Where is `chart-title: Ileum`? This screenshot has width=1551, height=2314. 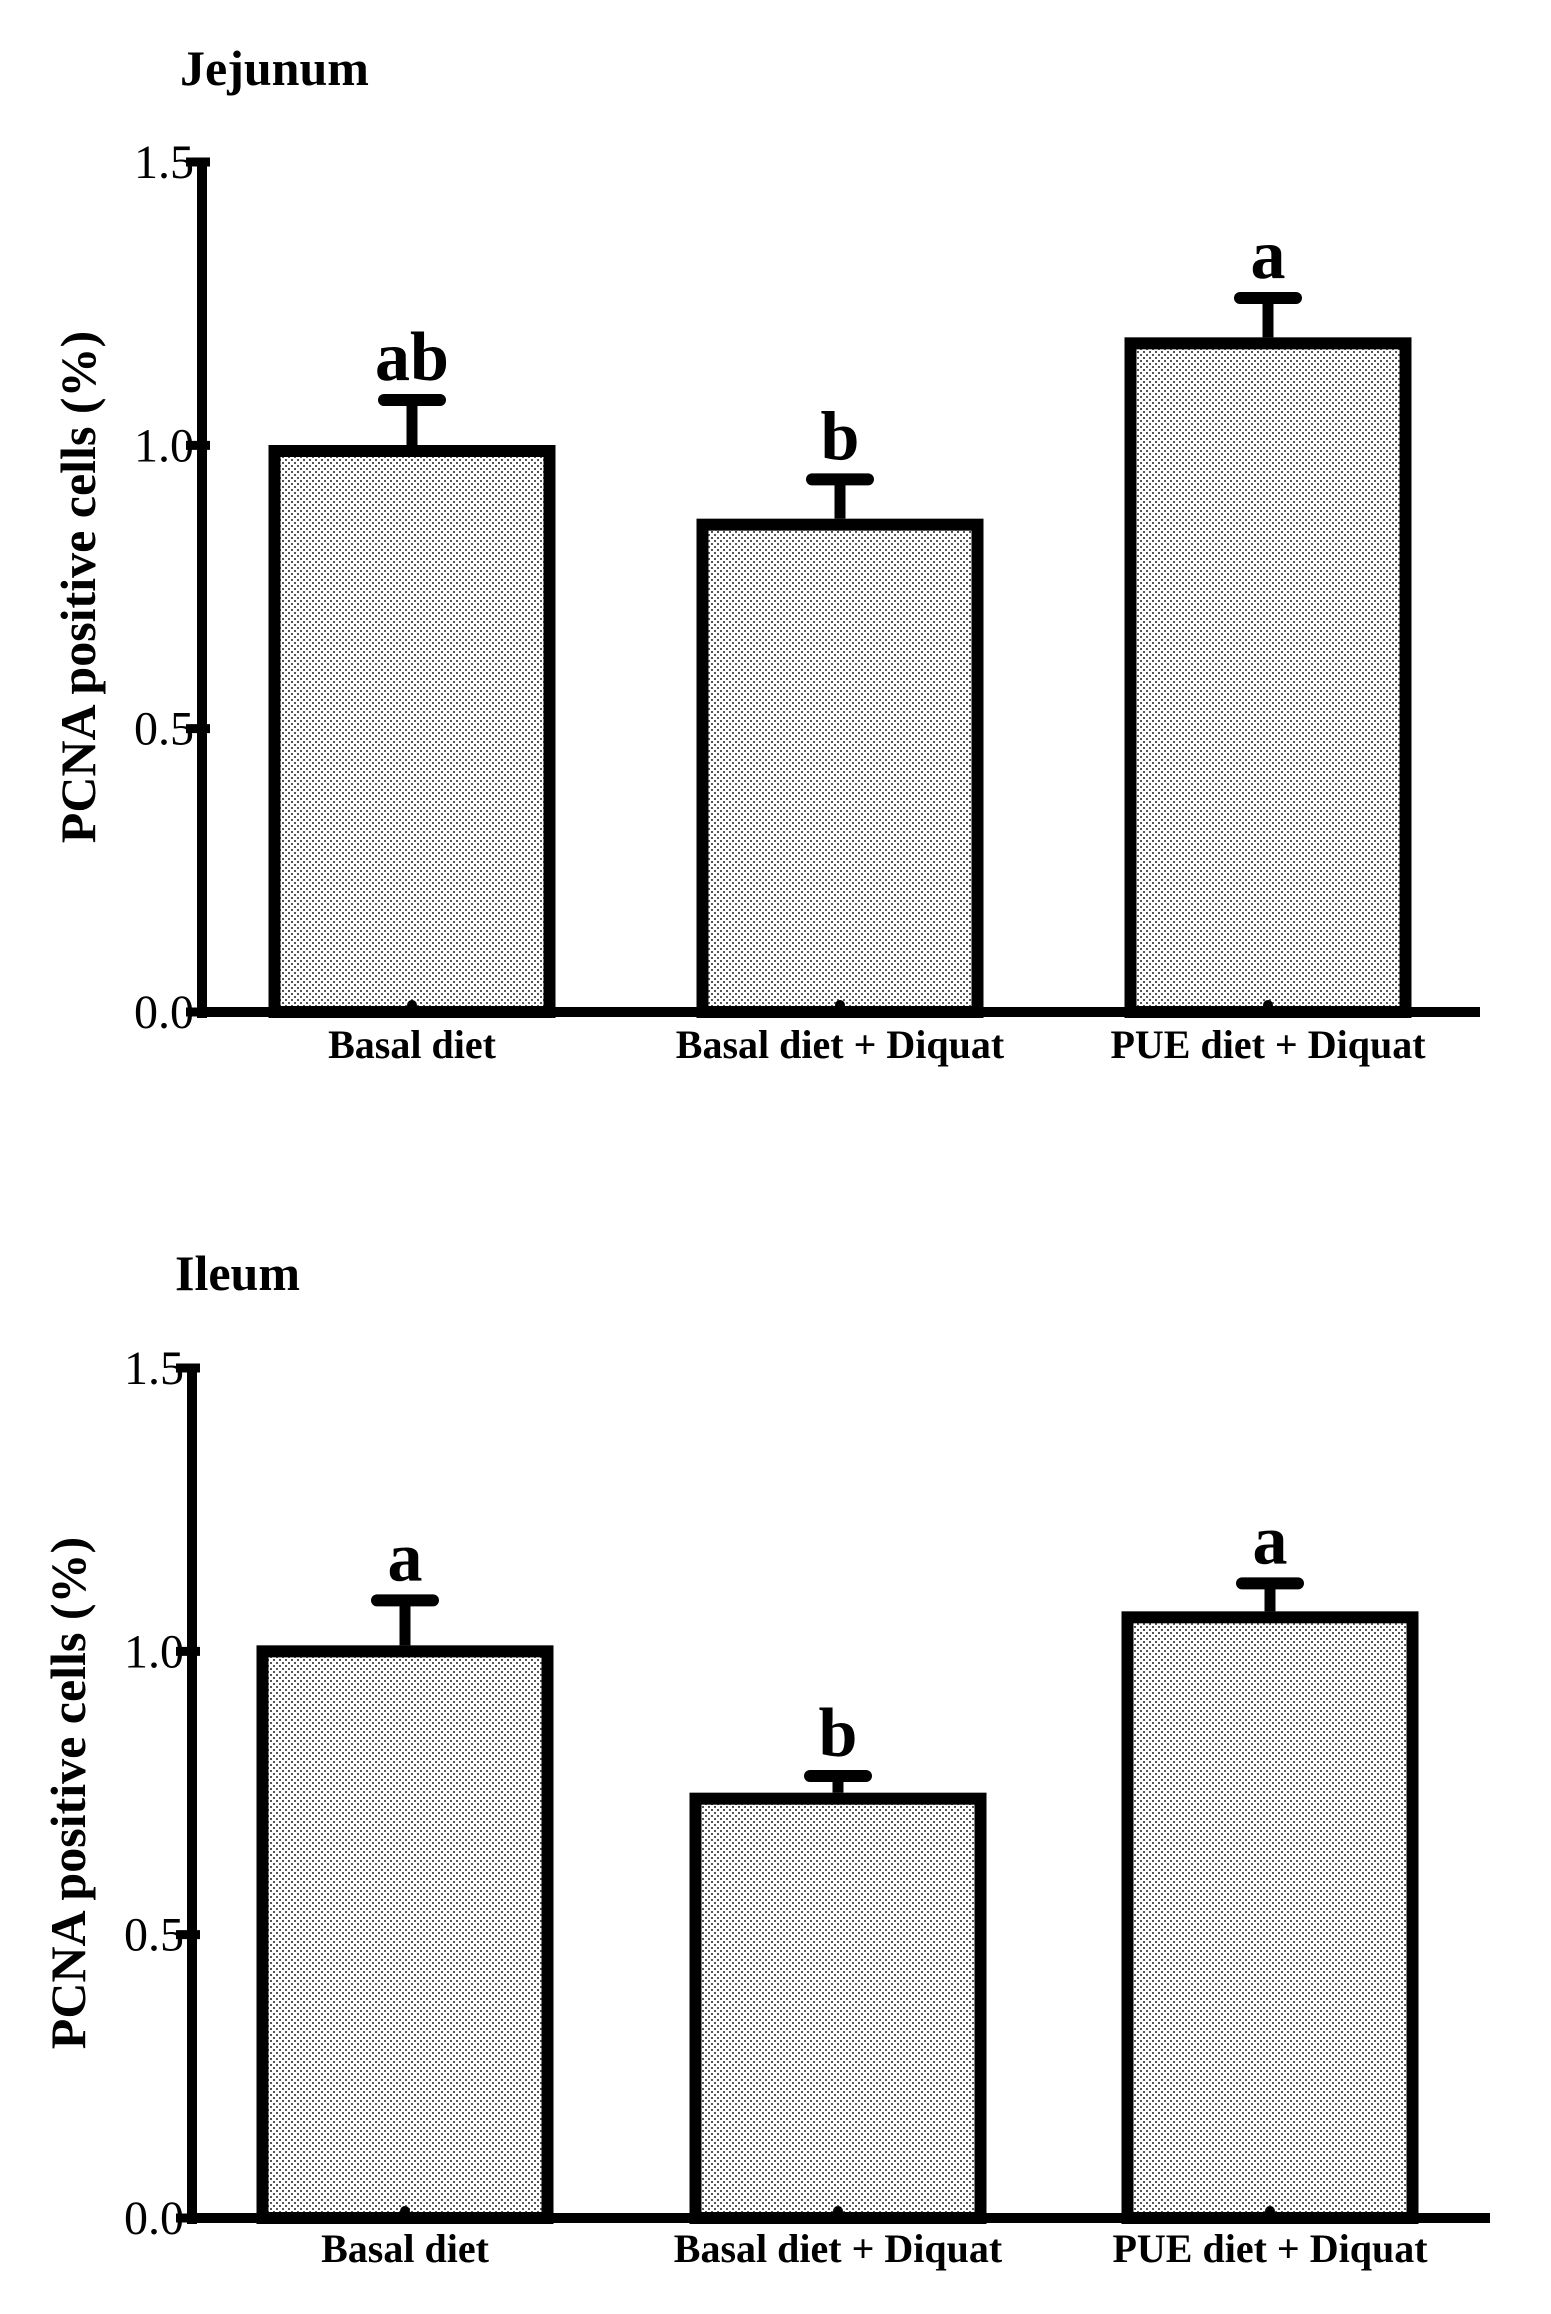
chart-title: Ileum is located at coordinates (237, 1273).